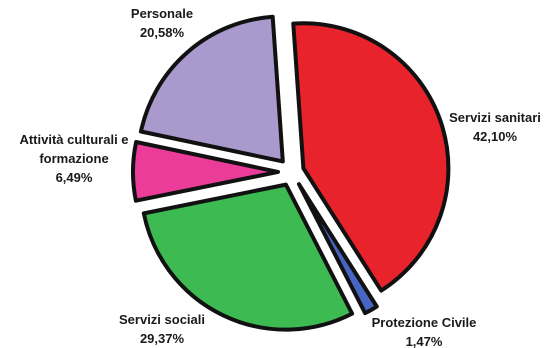  What do you see at coordinates (495, 117) in the screenshot?
I see `label-name-line: Servizi sanitari` at bounding box center [495, 117].